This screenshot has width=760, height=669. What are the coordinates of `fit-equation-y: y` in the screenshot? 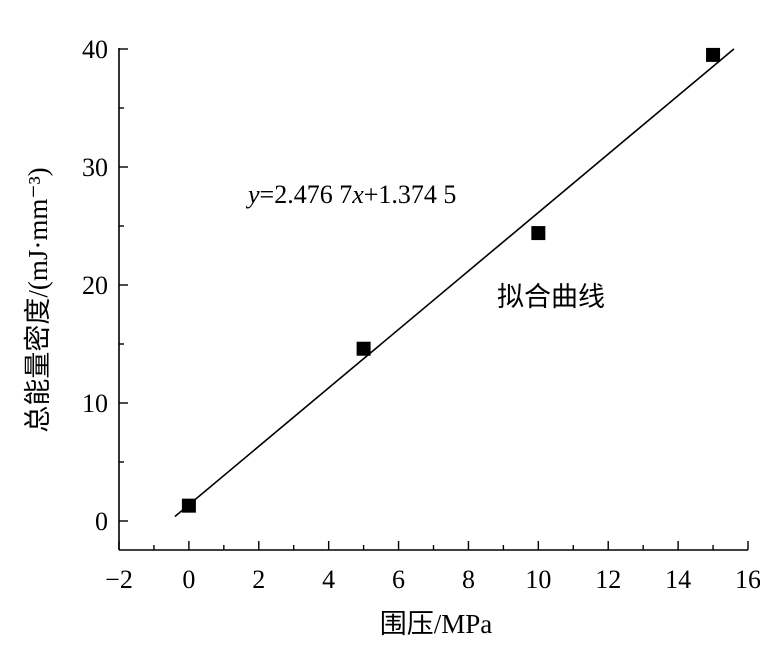 It's located at (252, 194).